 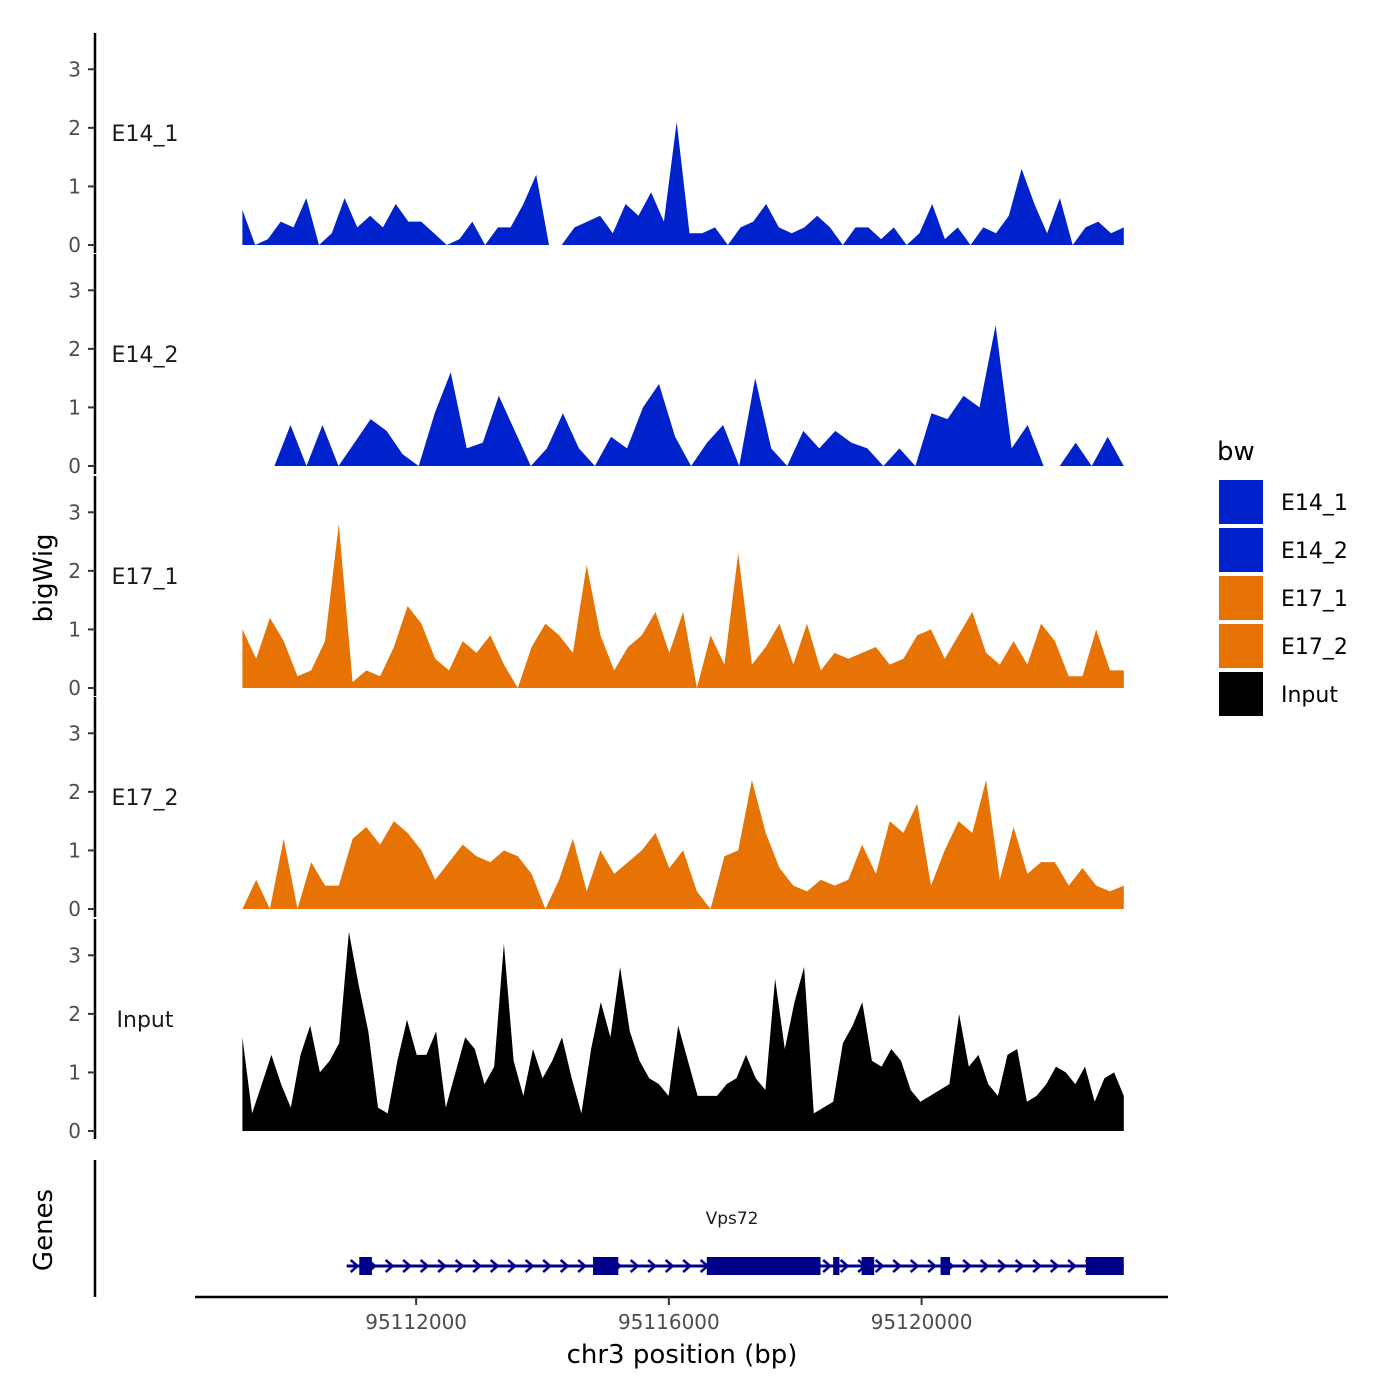 I want to click on legend: bw E14_1 E14_2 E17_1 E17_2 Input, so click(x=1282, y=576).